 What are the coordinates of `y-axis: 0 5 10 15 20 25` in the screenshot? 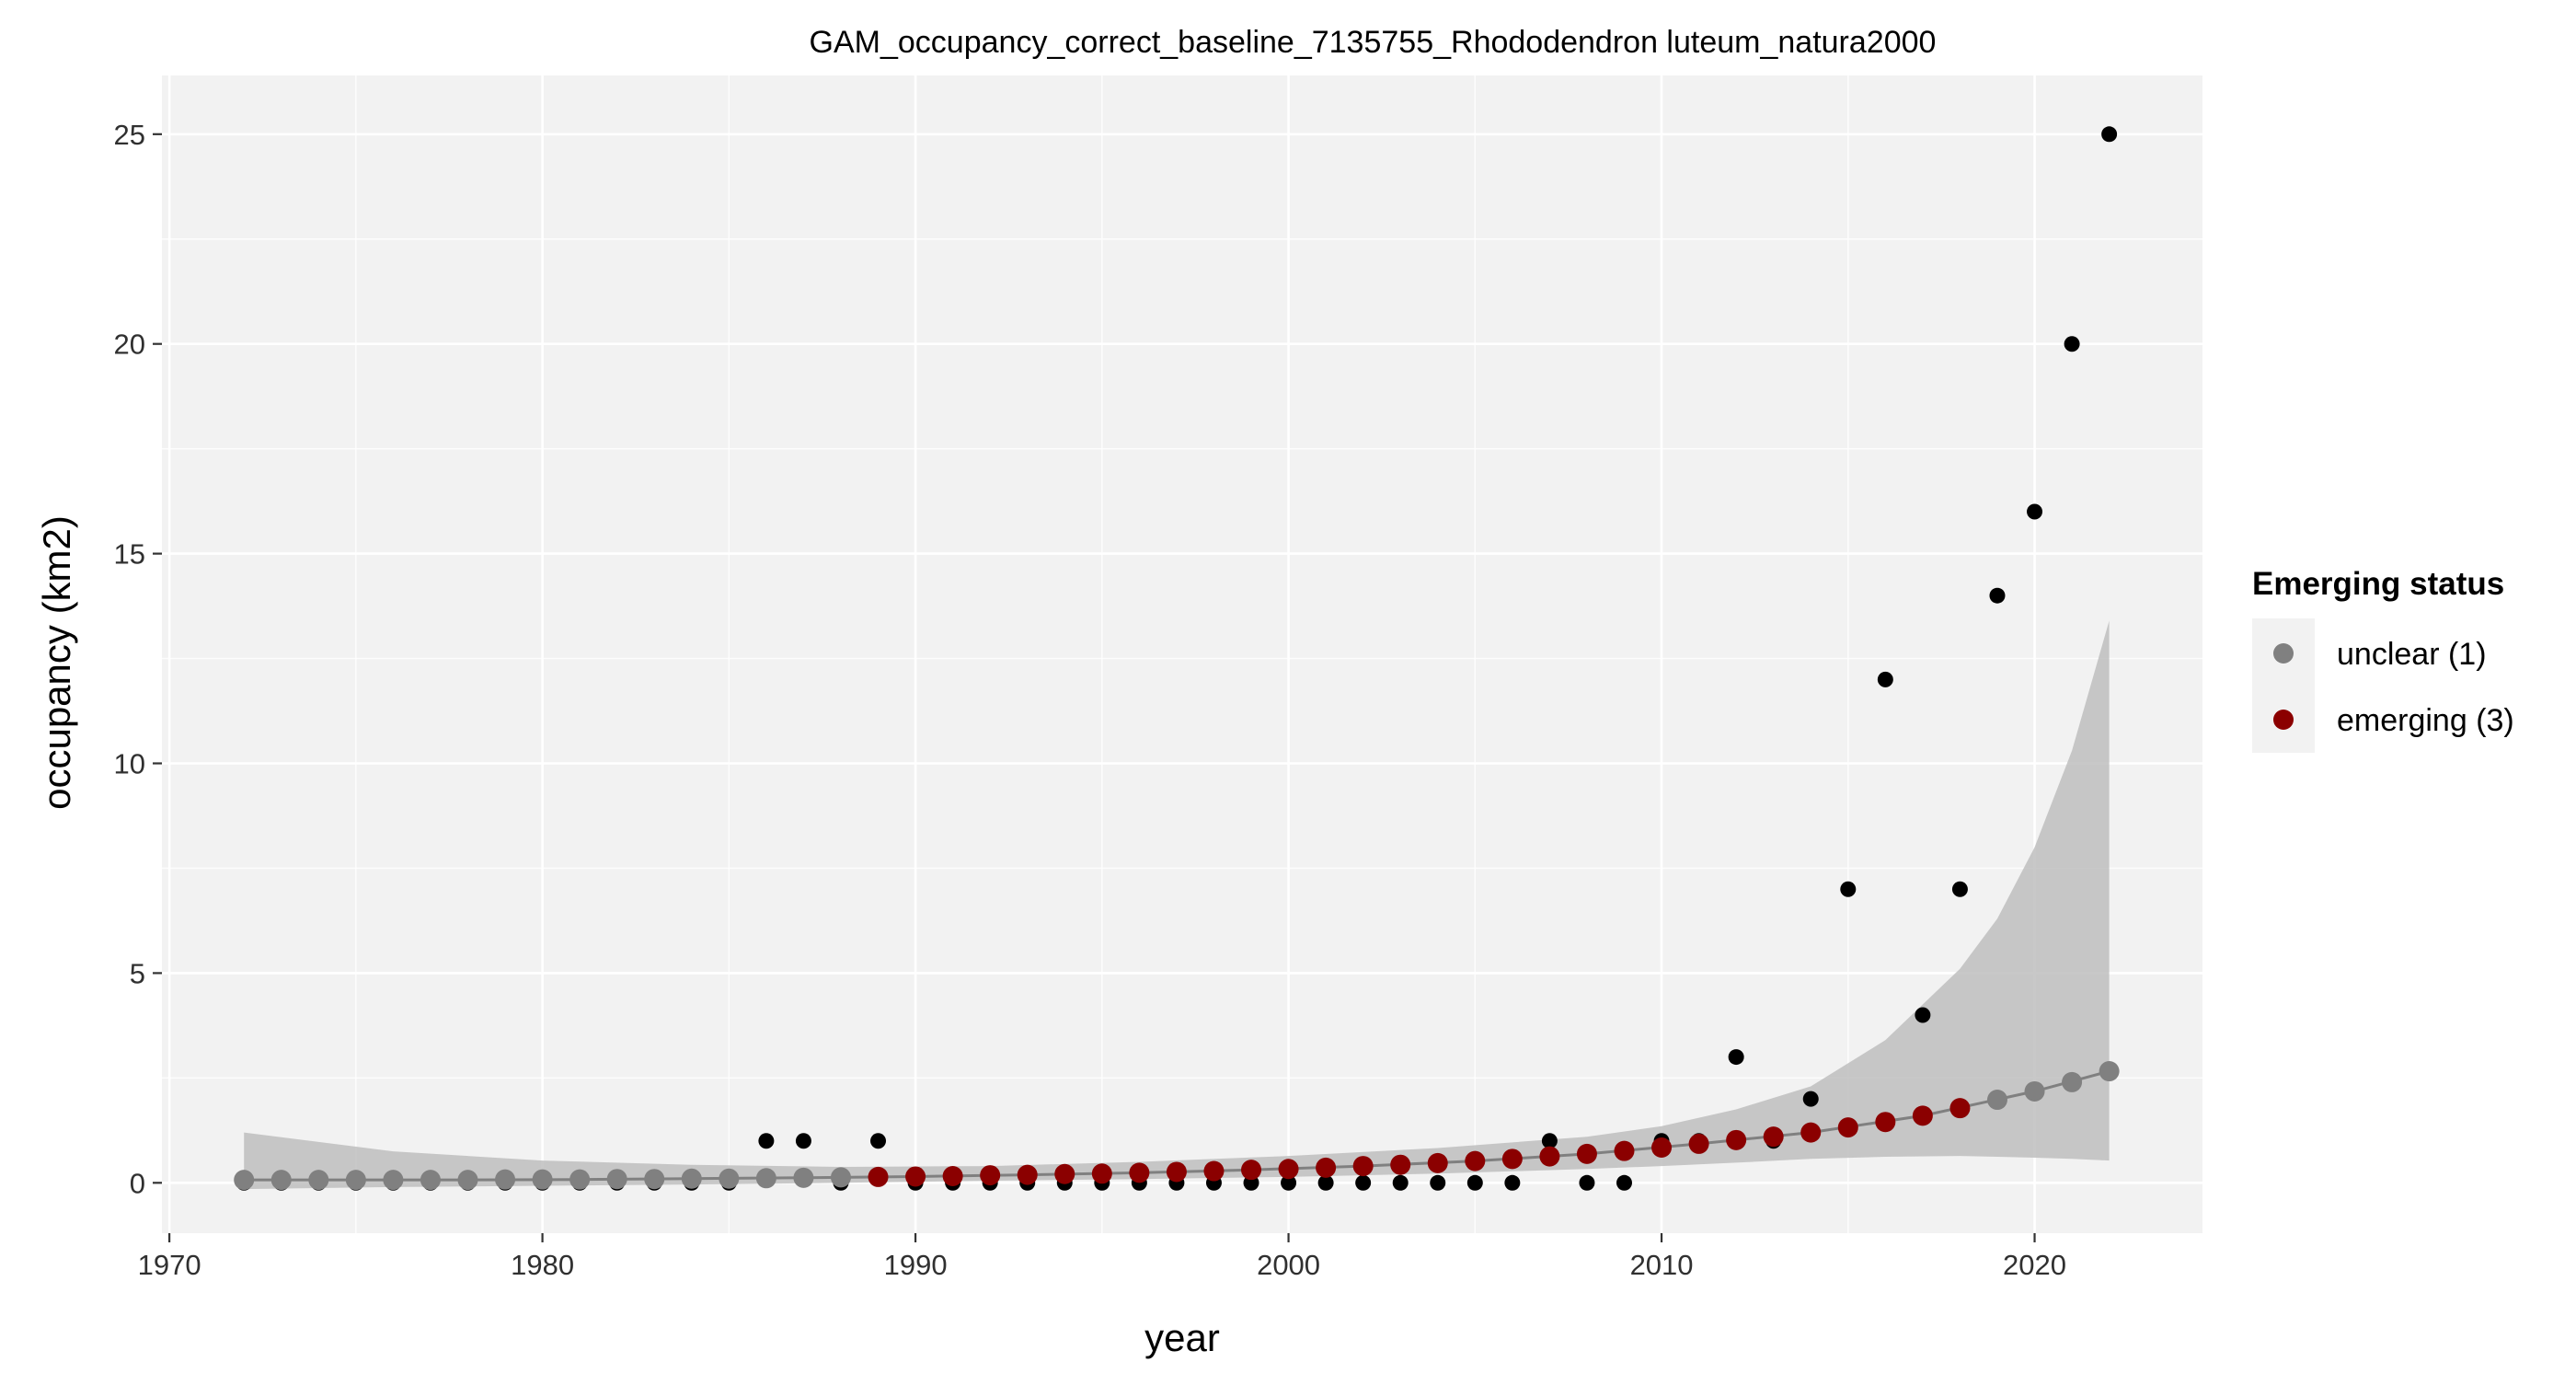 It's located at (138, 659).